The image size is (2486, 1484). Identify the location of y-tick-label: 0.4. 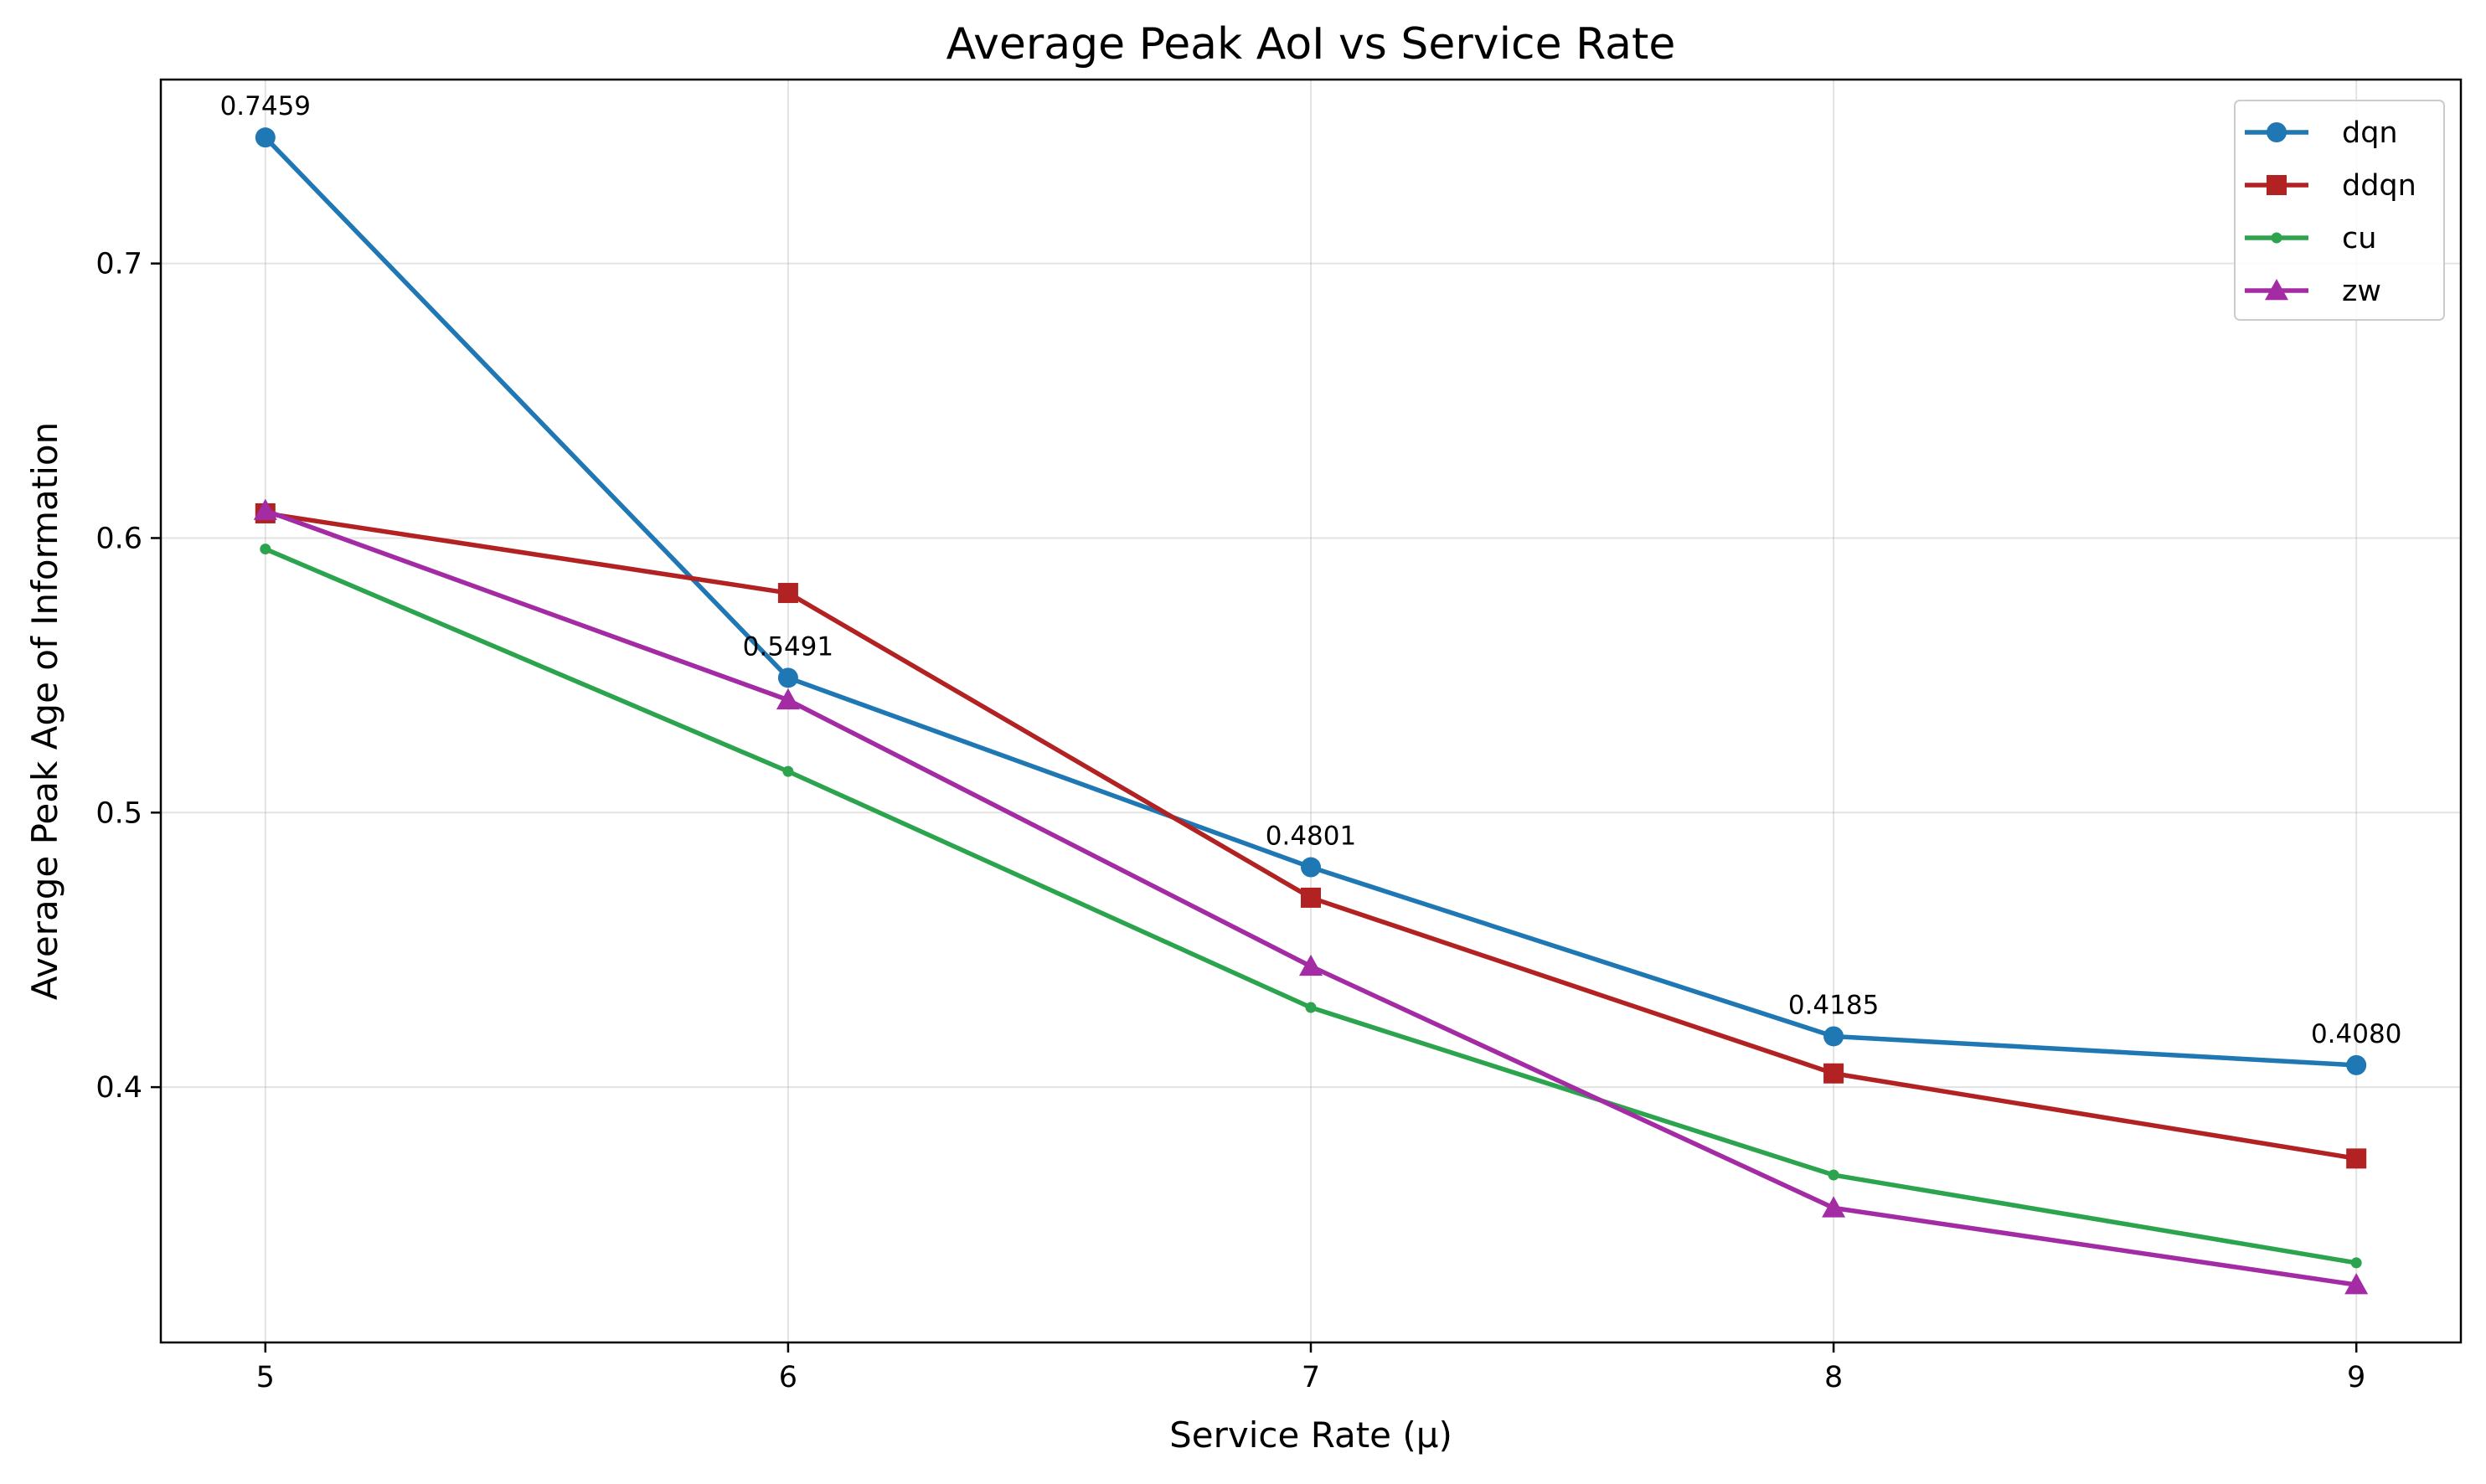
(119, 1088).